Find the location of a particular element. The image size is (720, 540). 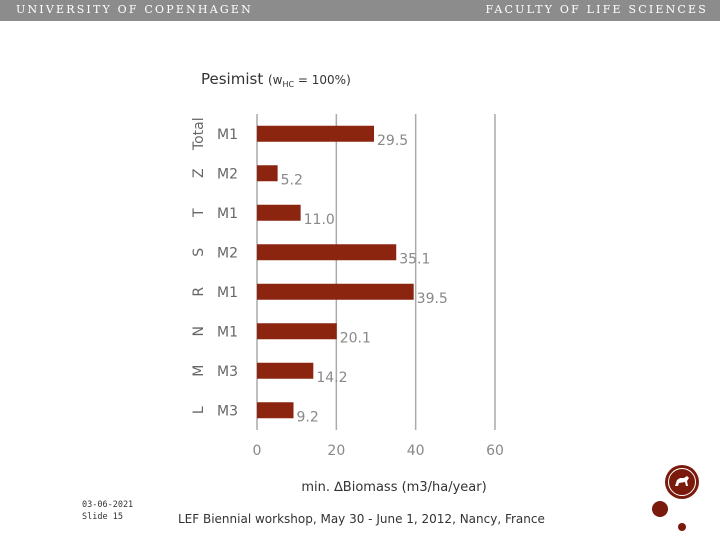

group-label: R is located at coordinates (199, 292).